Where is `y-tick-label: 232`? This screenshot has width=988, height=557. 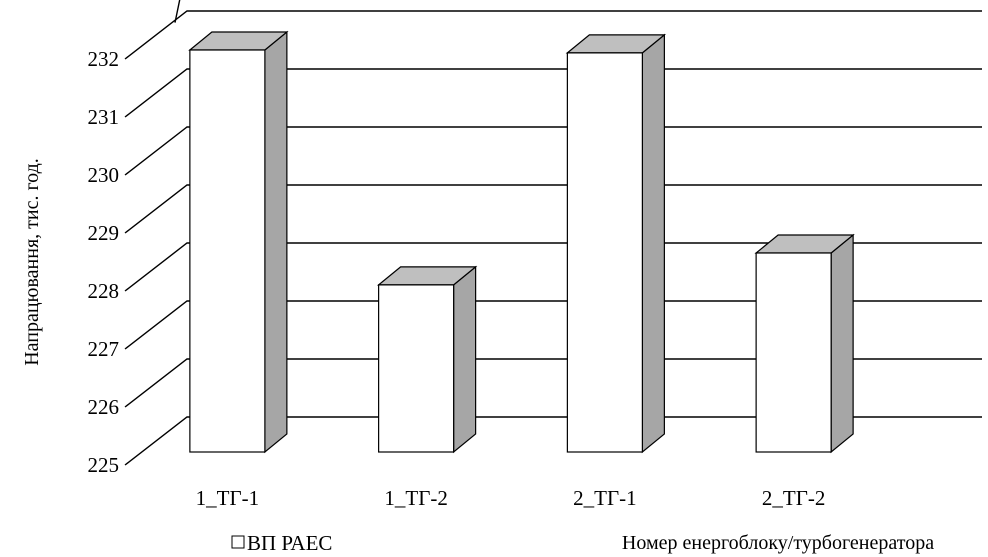
y-tick-label: 232 is located at coordinates (104, 59).